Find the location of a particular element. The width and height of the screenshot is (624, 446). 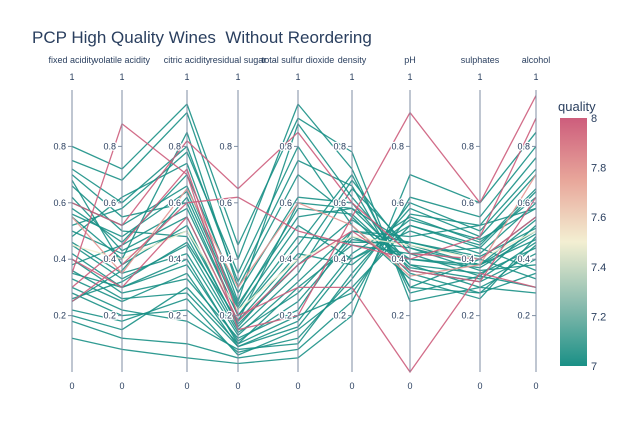

axis-title: fixed acidity is located at coordinates (72, 60).